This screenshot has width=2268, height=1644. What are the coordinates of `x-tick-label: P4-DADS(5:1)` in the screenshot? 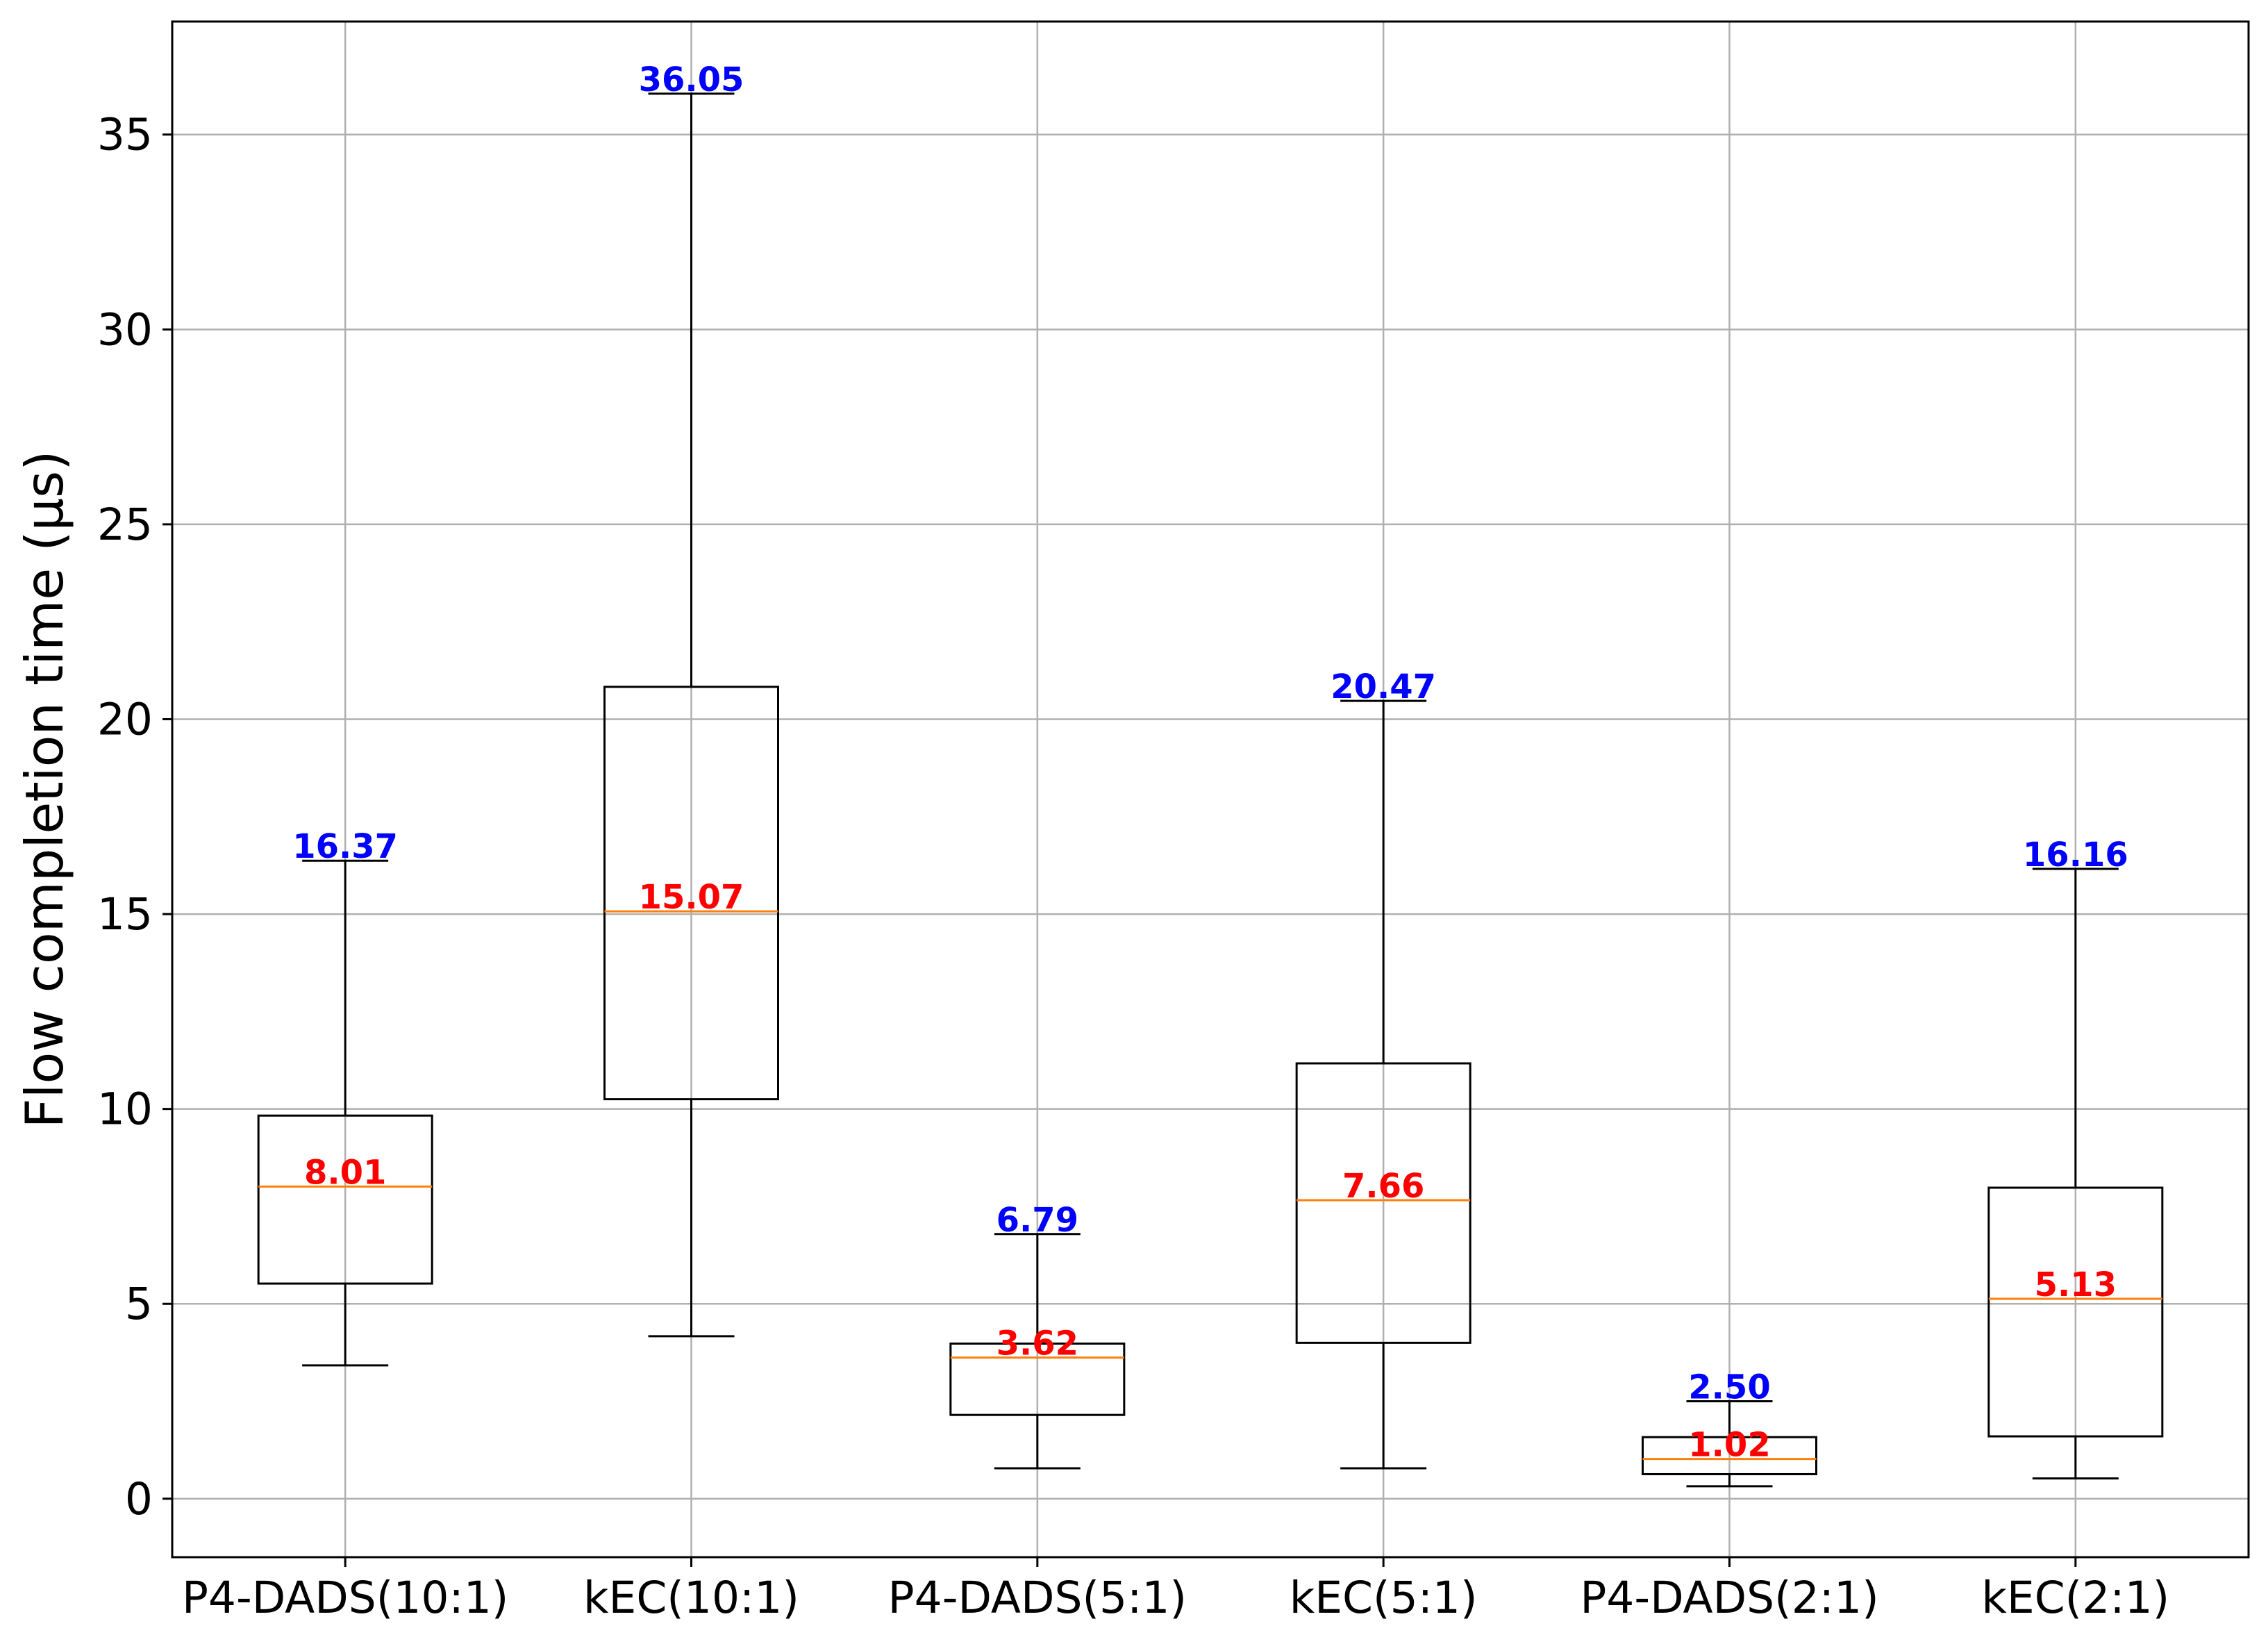 It's located at (1037, 1598).